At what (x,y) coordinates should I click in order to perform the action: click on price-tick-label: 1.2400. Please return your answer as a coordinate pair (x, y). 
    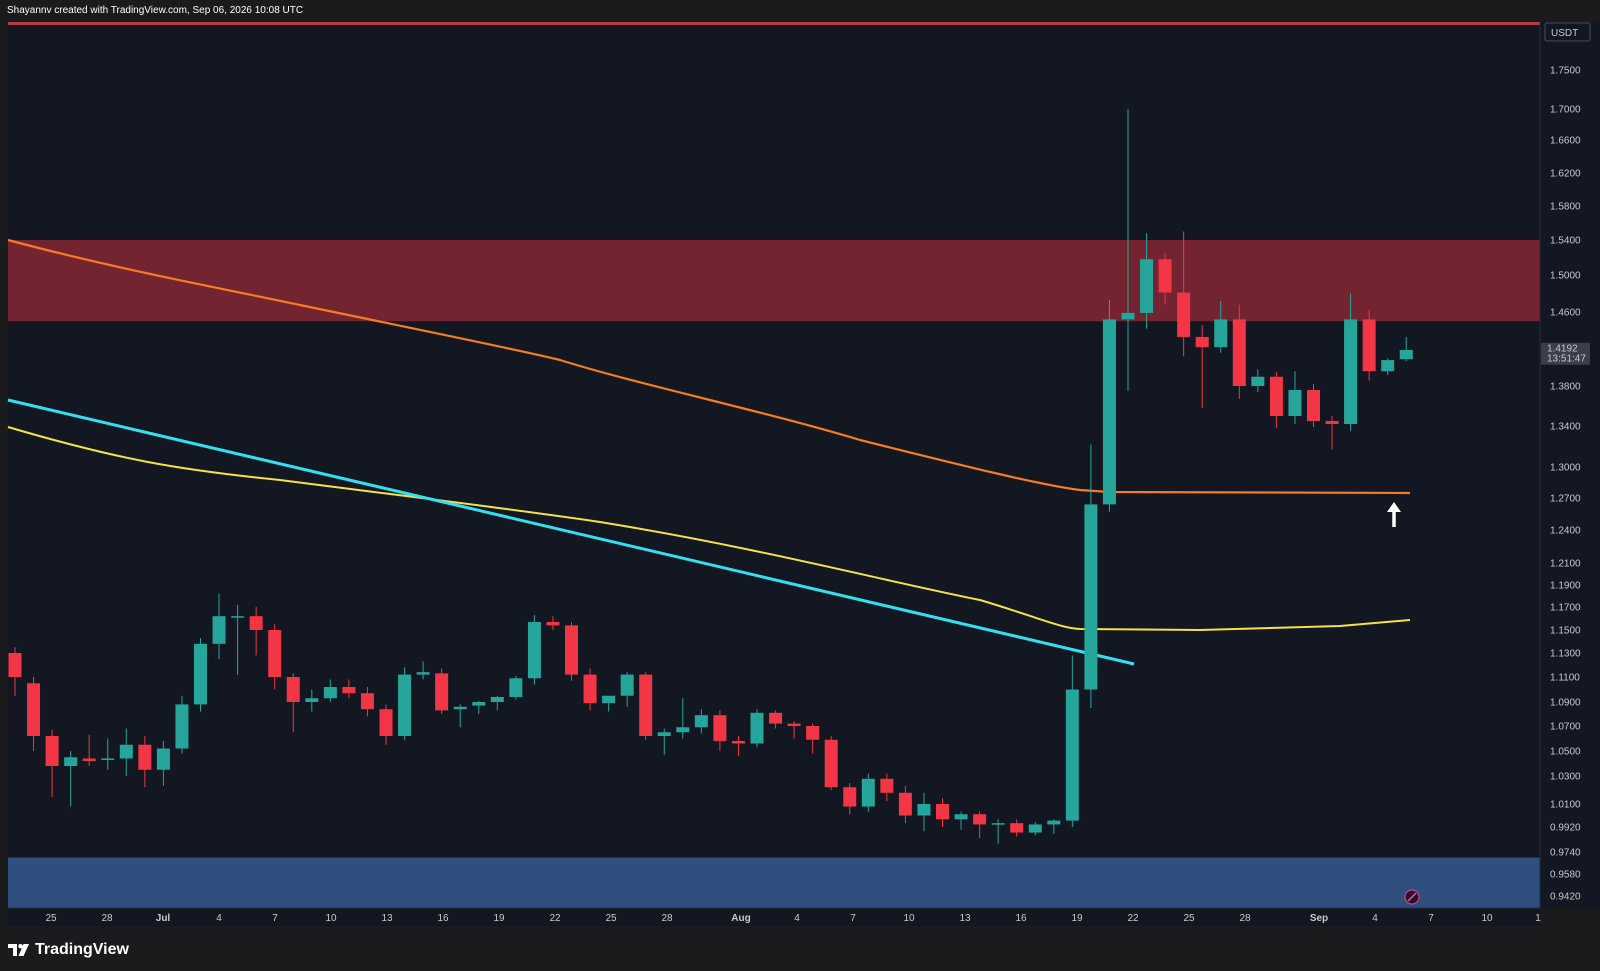
    Looking at the image, I should click on (1565, 531).